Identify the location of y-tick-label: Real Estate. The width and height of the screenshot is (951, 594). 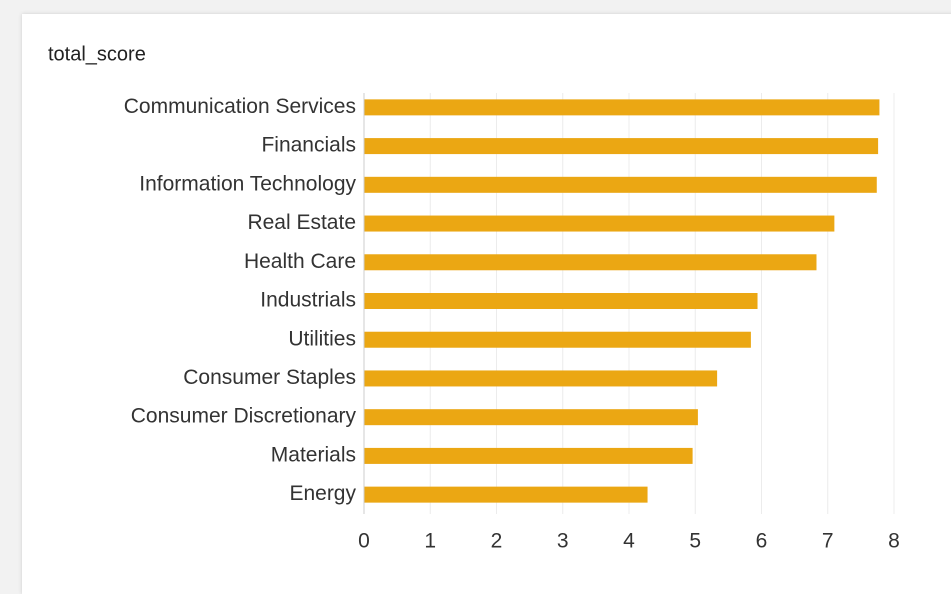
(301, 222).